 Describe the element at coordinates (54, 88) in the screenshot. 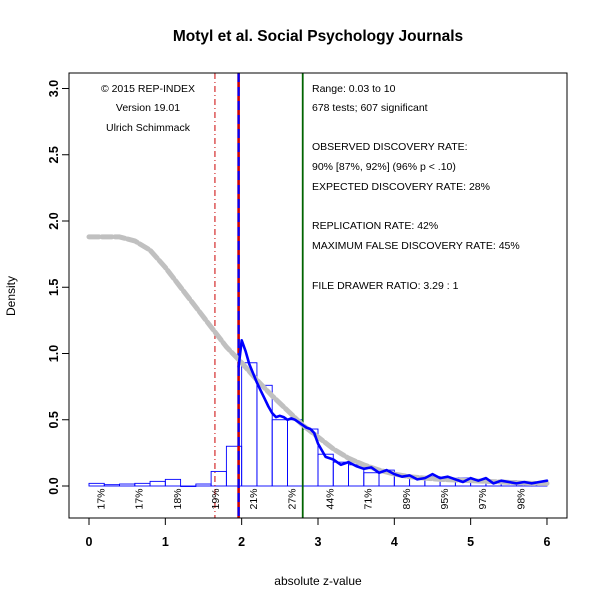

I see `y-tick-label: 3.0` at that location.